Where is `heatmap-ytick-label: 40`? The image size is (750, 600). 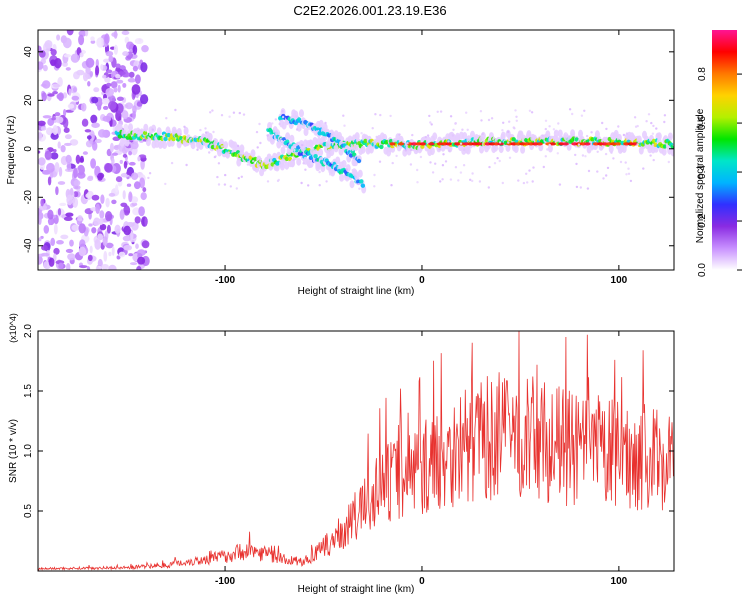
heatmap-ytick-label: 40 is located at coordinates (28, 52).